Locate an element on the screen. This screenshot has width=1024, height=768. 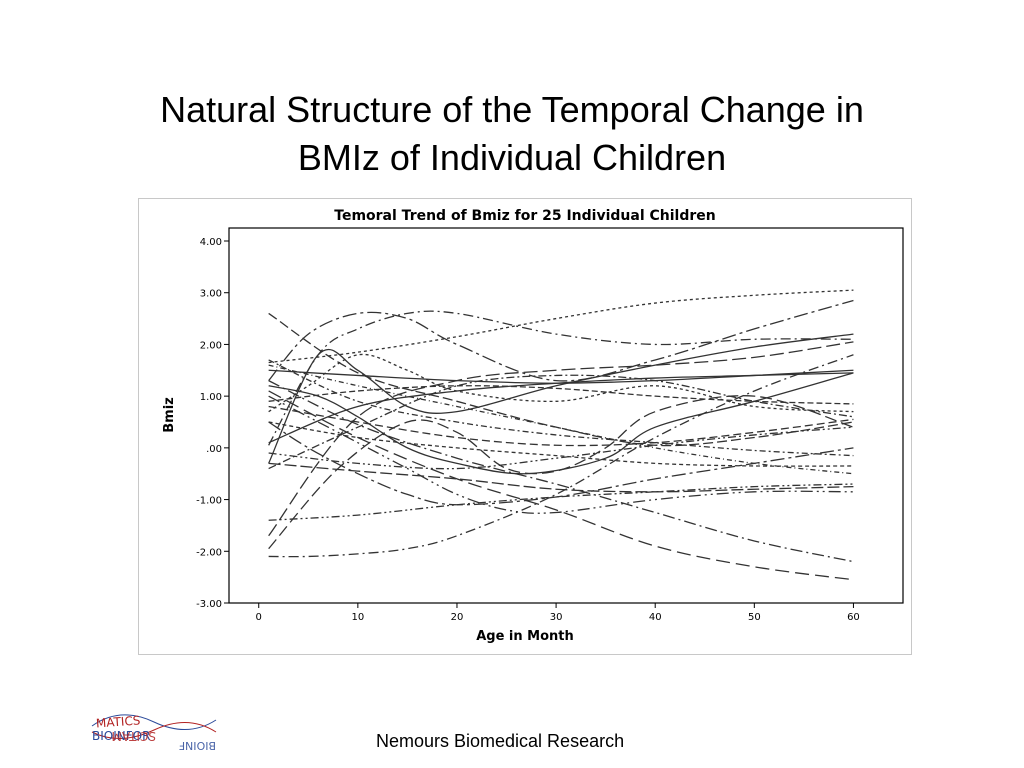
y-axis-label: Bmiz is located at coordinates (169, 414).